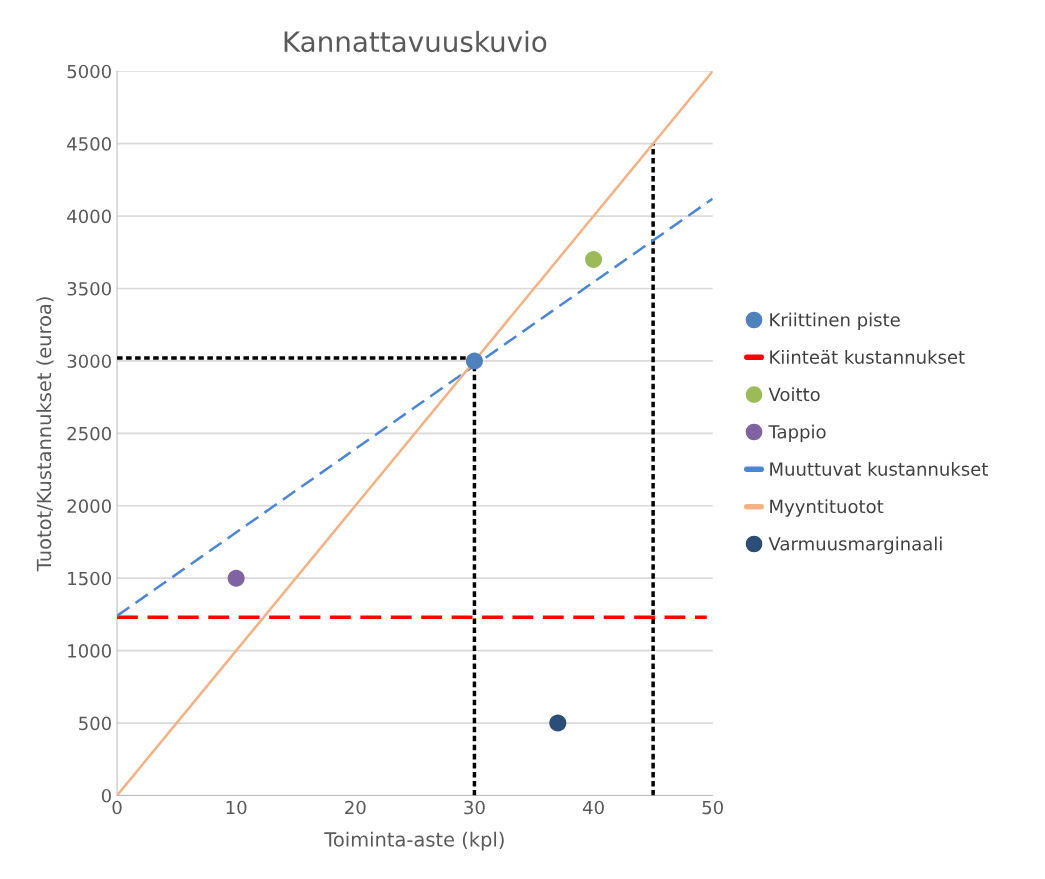 The width and height of the screenshot is (1045, 879). I want to click on x-tick-label: 20, so click(355, 807).